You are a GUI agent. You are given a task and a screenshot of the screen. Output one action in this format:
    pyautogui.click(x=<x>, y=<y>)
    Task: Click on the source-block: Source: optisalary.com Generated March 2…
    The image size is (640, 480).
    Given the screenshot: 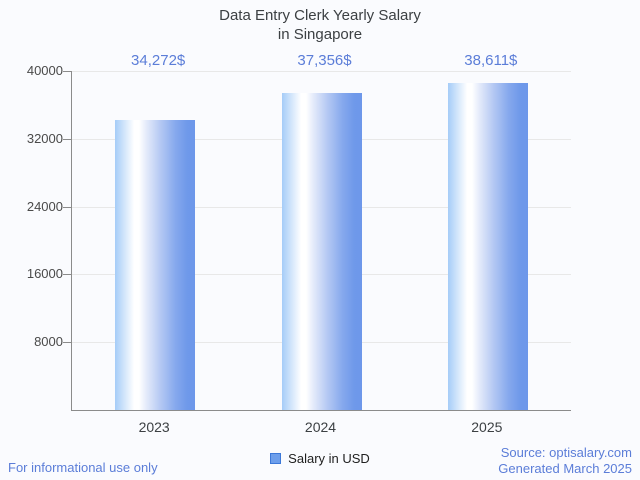 What is the action you would take?
    pyautogui.click(x=565, y=461)
    